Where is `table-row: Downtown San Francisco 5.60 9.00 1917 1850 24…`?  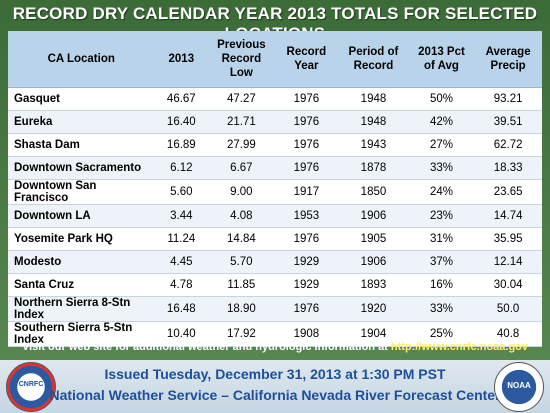
table-row: Downtown San Francisco 5.60 9.00 1917 1850 24… is located at coordinates (275, 192).